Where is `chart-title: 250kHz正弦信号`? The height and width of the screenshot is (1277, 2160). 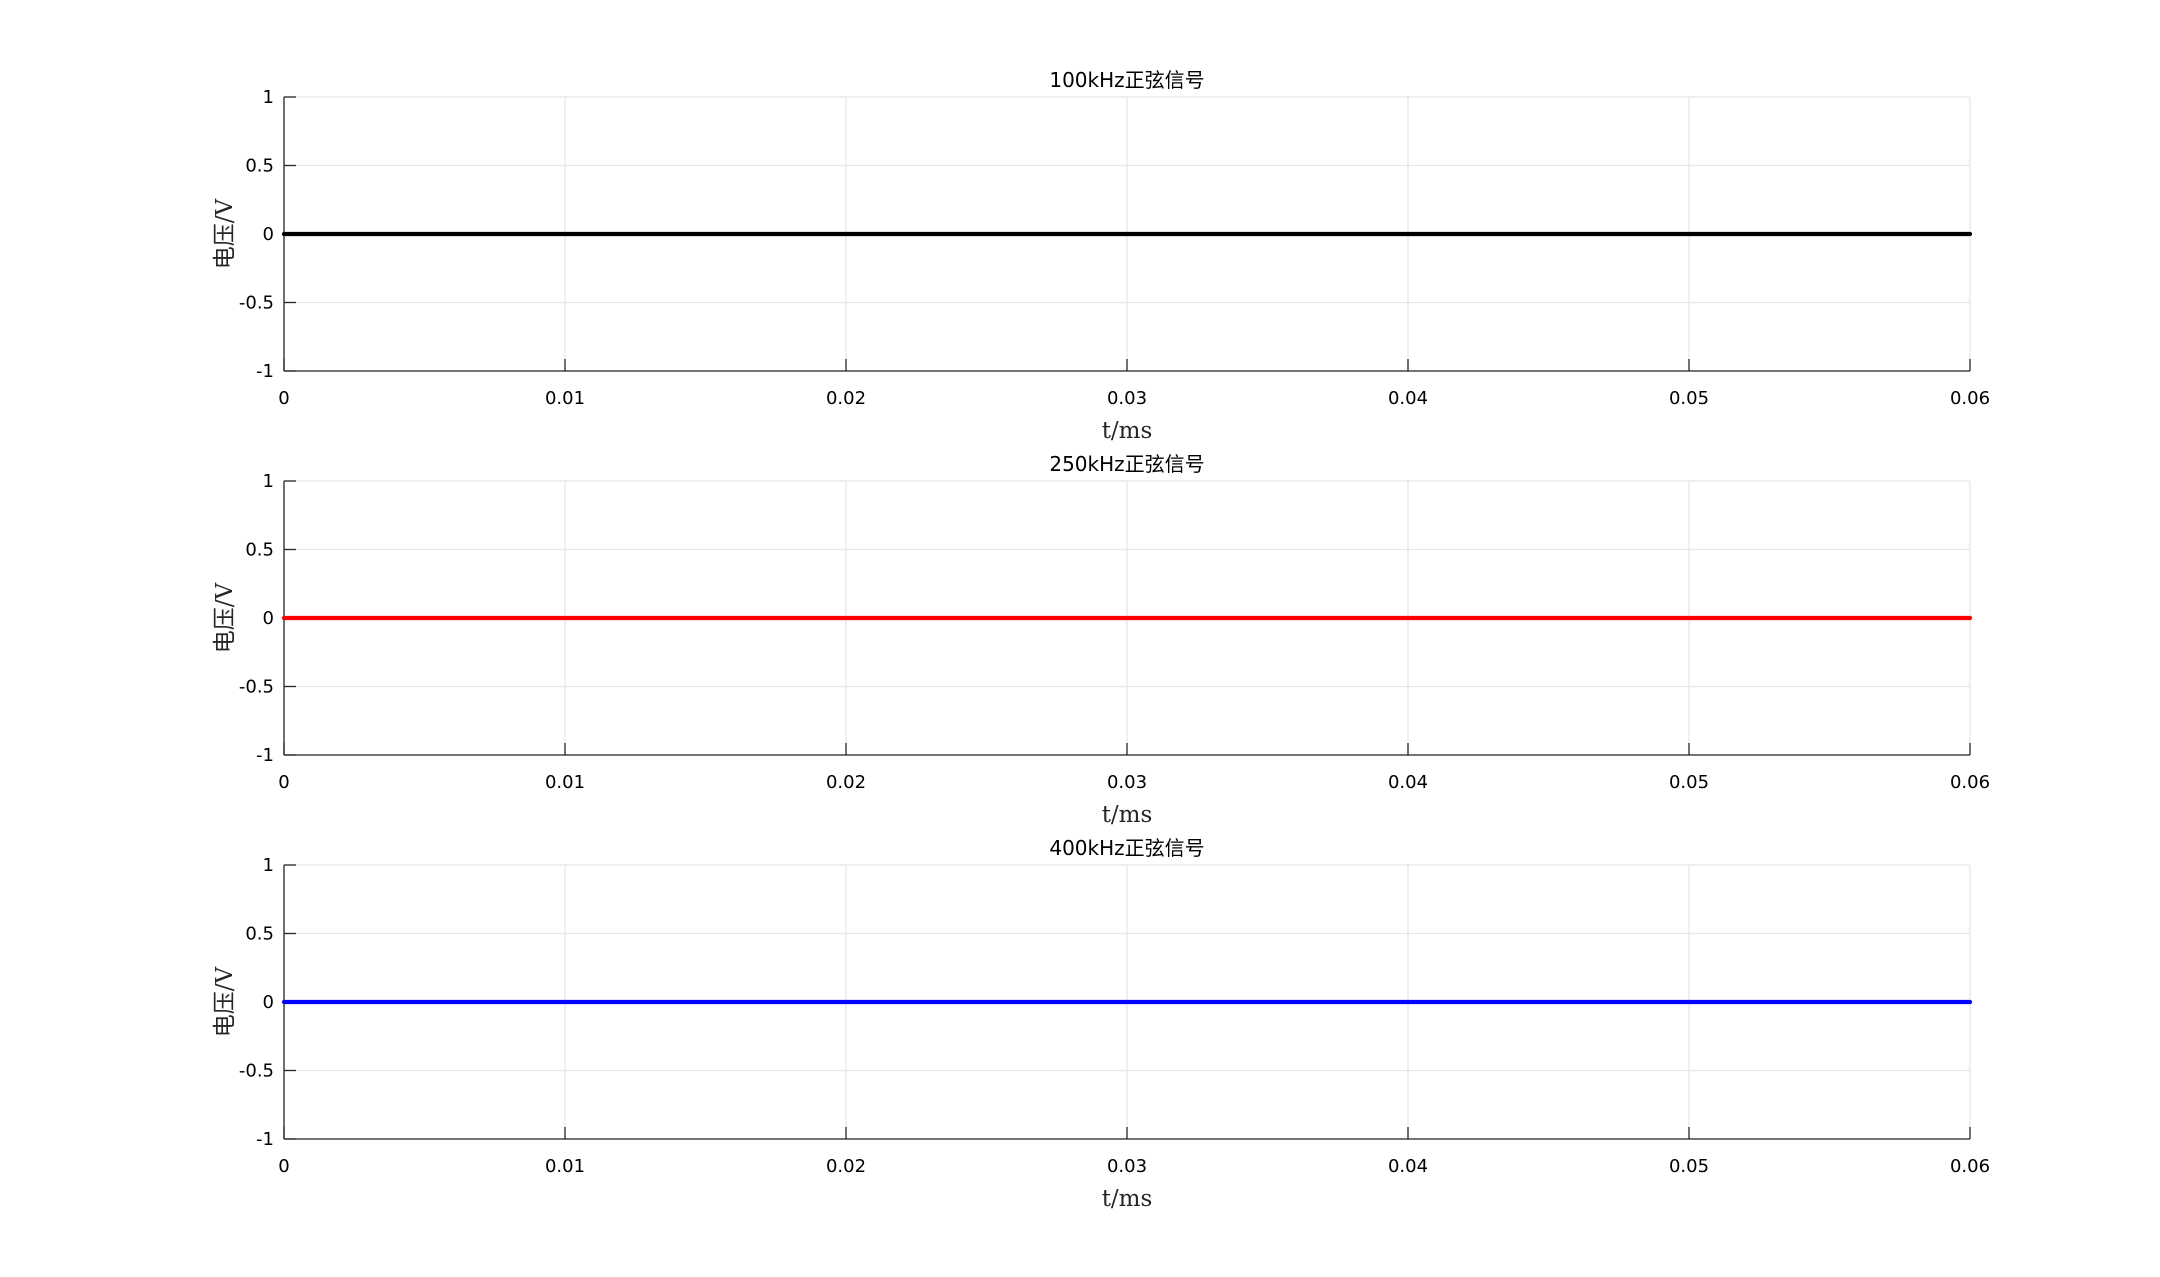 chart-title: 250kHz正弦信号 is located at coordinates (1126, 464).